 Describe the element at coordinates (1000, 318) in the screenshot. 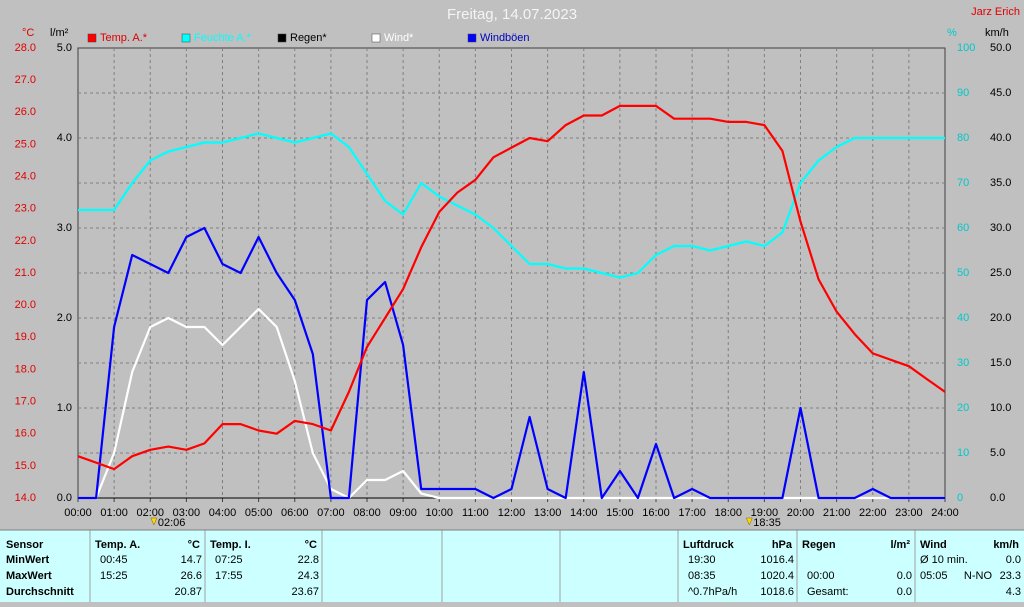

I see `y4-tick-label: 20.0` at that location.